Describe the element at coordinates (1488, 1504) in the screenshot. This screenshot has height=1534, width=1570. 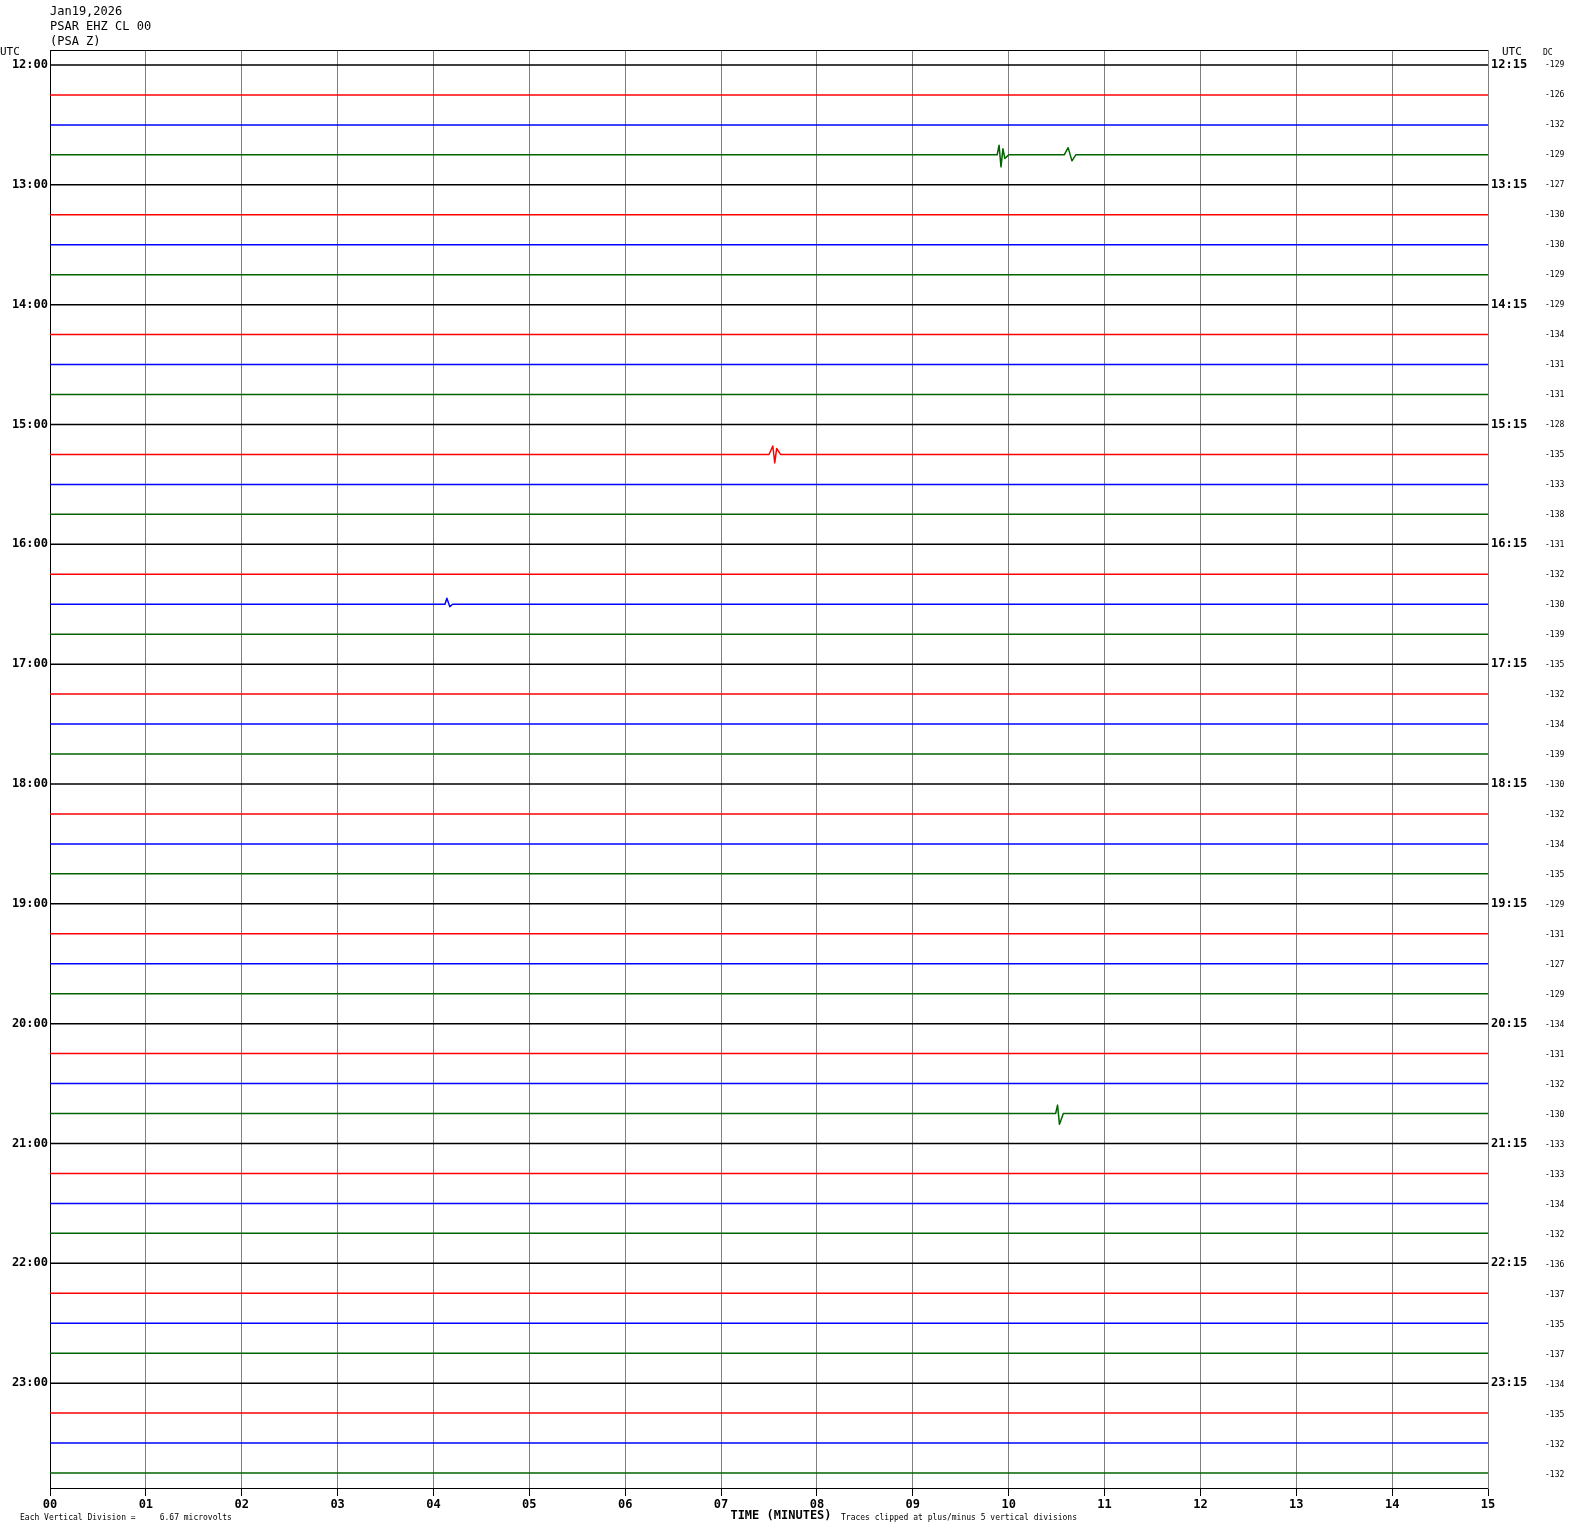
I see `x-tick-label: 15` at that location.